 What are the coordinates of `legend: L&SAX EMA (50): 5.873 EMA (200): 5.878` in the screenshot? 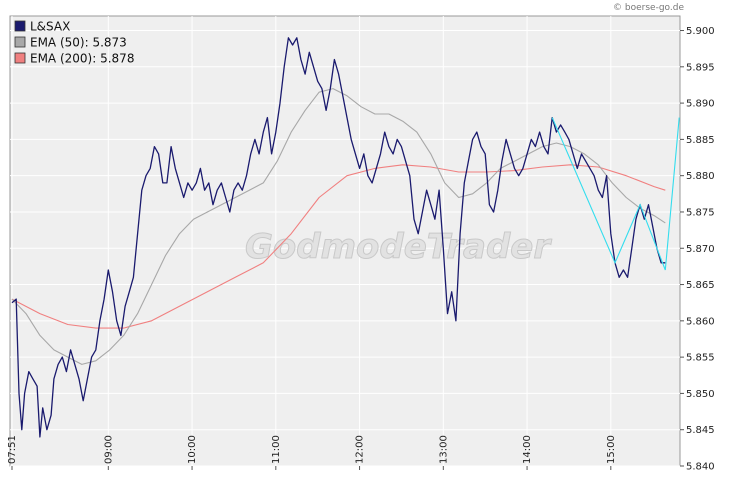 It's located at (74, 43).